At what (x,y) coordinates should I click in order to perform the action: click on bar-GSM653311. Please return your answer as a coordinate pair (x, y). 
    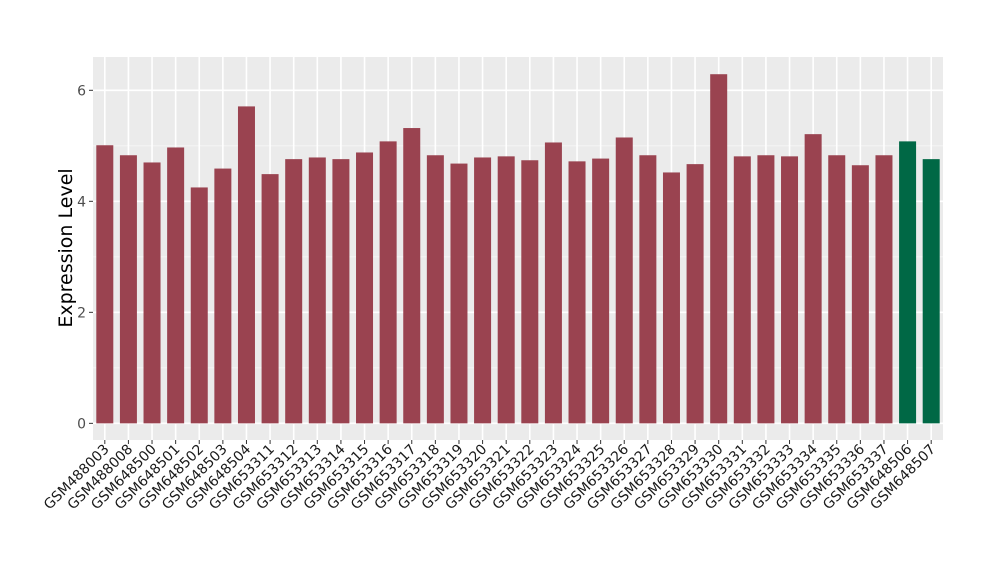
    Looking at the image, I should click on (270, 299).